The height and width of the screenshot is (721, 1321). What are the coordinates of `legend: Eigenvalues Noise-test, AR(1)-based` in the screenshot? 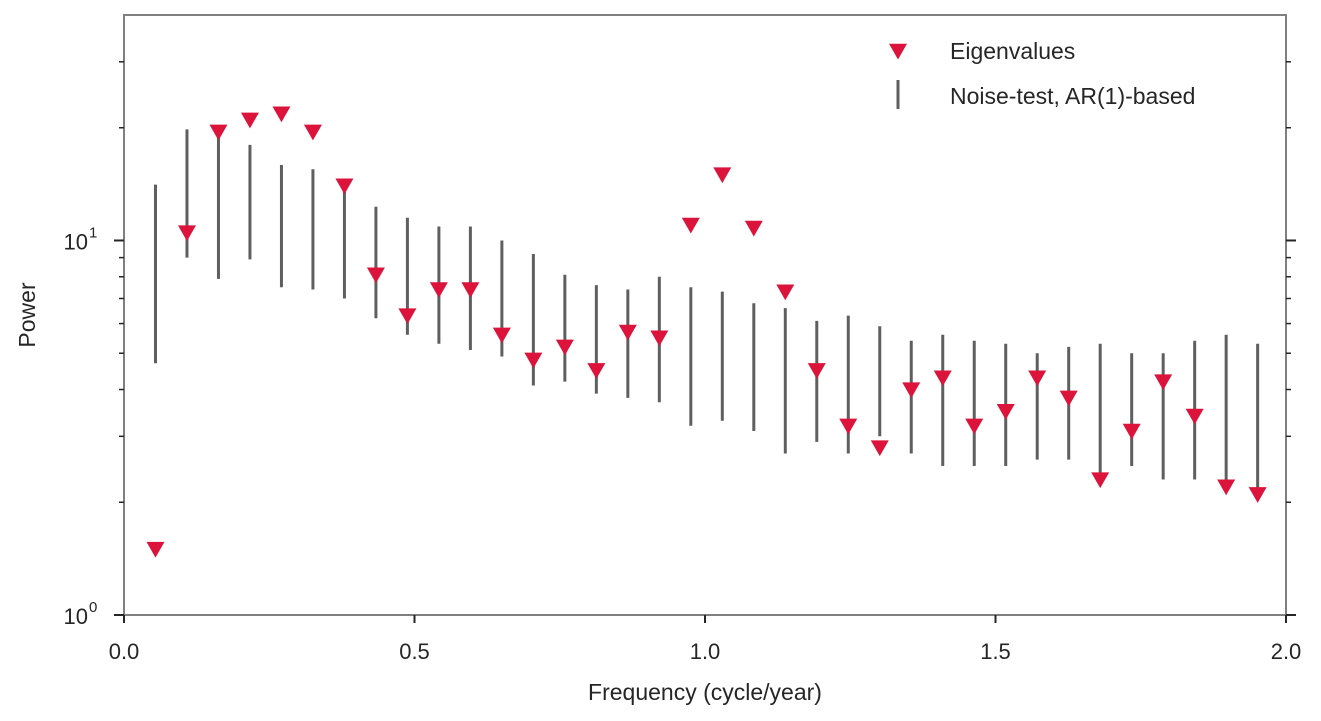 It's located at (1042, 73).